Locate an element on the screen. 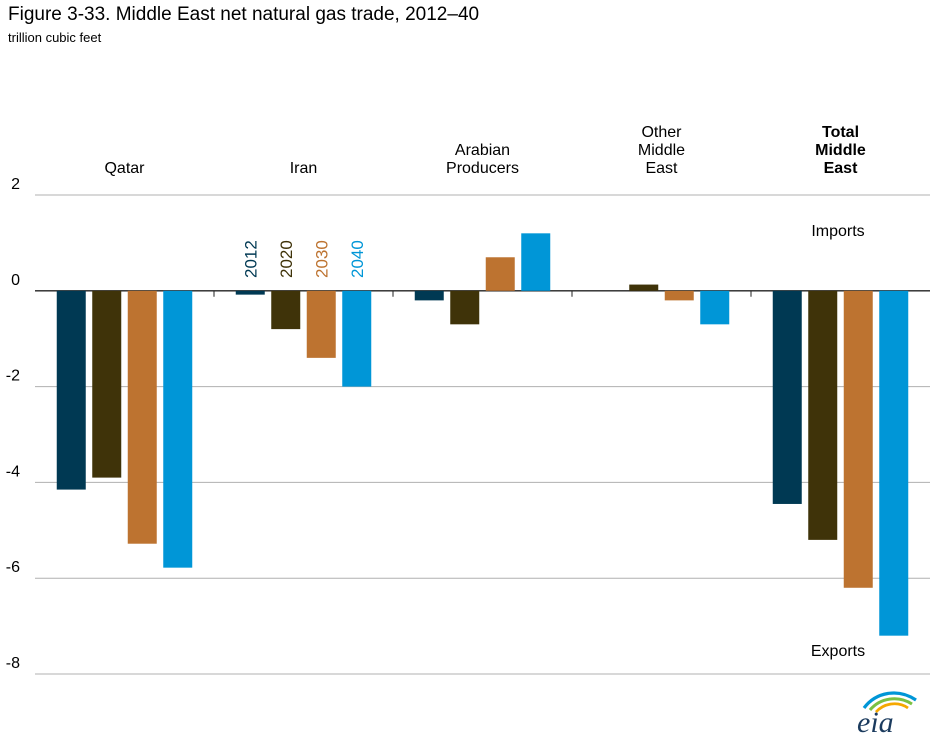 Image resolution: width=937 pixels, height=739 pixels. y-axis-ticks: 2 0 -2 -4 -6 -8 is located at coordinates (13, 424).